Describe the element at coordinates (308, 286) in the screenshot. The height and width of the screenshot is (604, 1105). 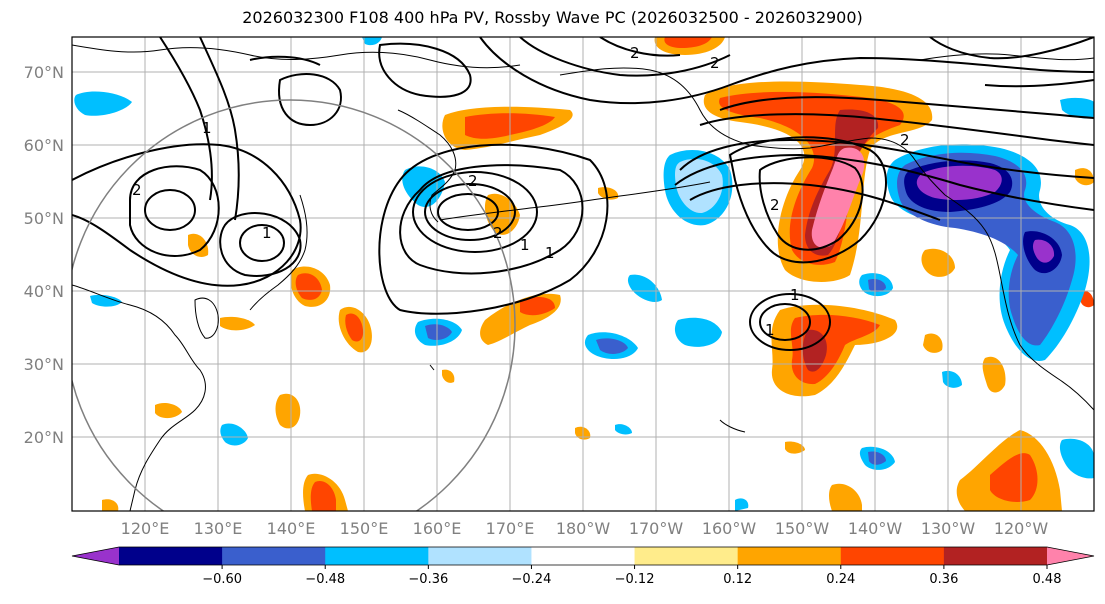
I see `positive-anomaly-japan-core` at that location.